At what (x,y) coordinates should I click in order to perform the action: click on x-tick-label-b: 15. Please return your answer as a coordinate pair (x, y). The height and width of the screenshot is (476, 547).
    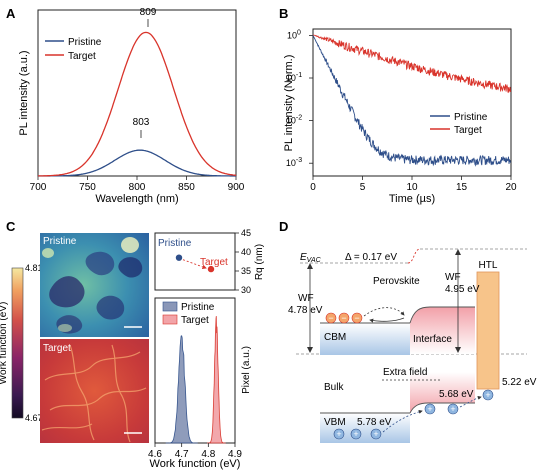
    Looking at the image, I should click on (462, 187).